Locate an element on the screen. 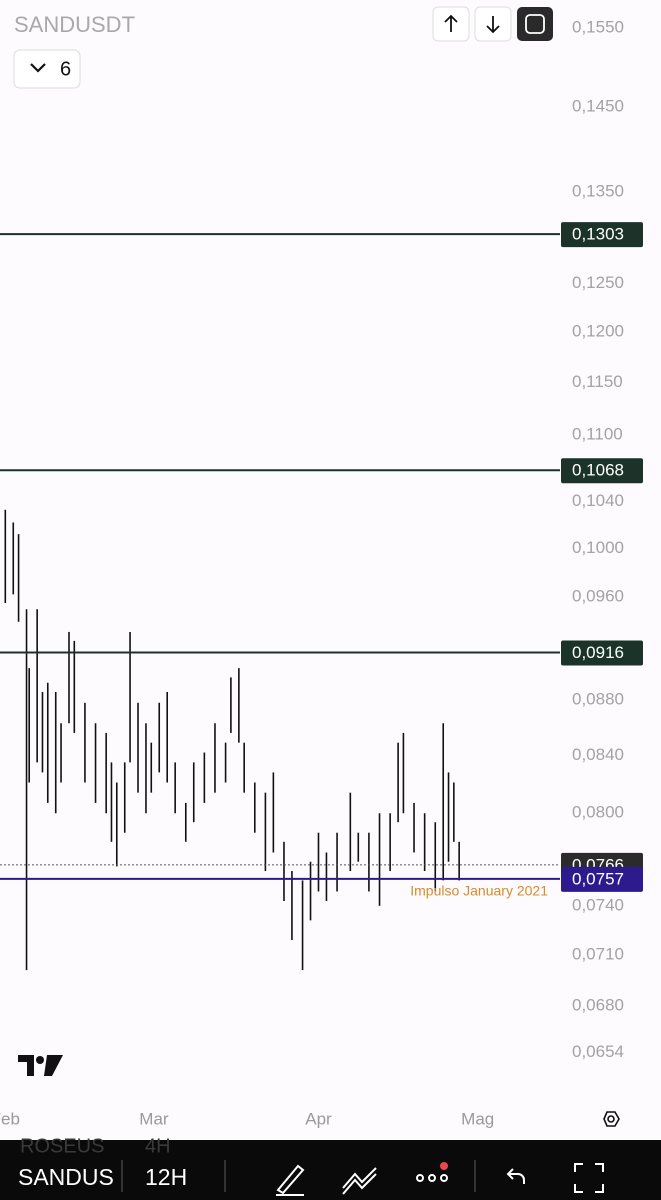 This screenshot has height=1200, width=661. arrow-down-icon is located at coordinates (493, 25).